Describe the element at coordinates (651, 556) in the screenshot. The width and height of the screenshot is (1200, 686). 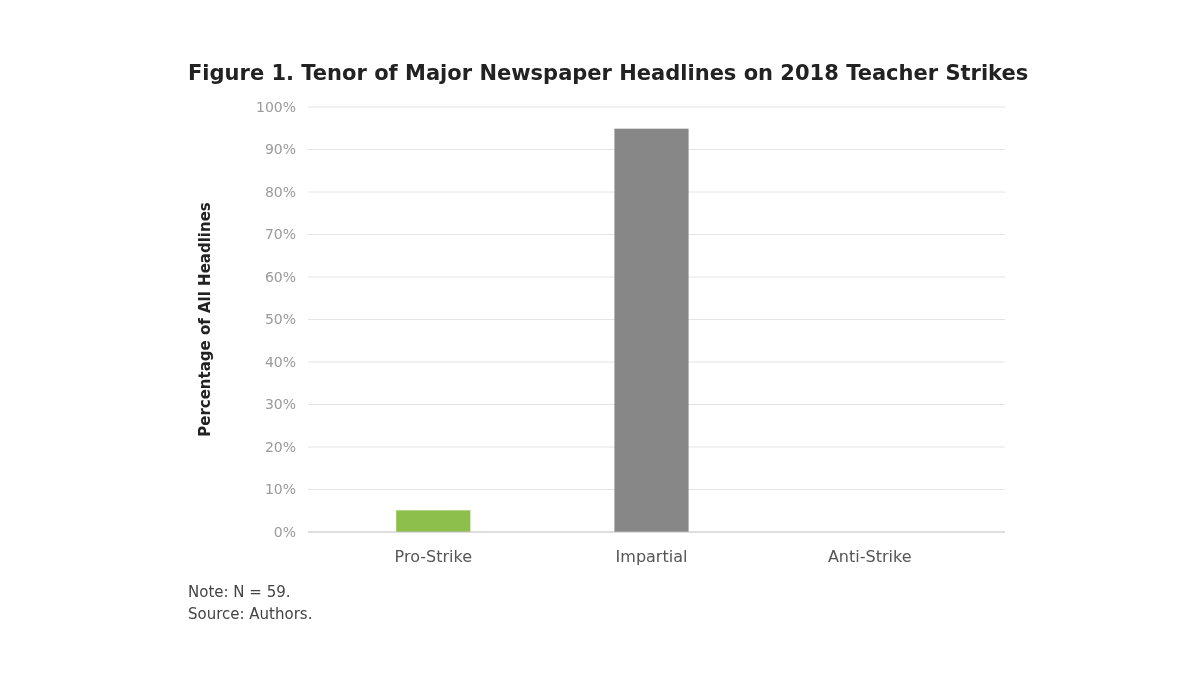
I see `x-tick-label: Impartial` at that location.